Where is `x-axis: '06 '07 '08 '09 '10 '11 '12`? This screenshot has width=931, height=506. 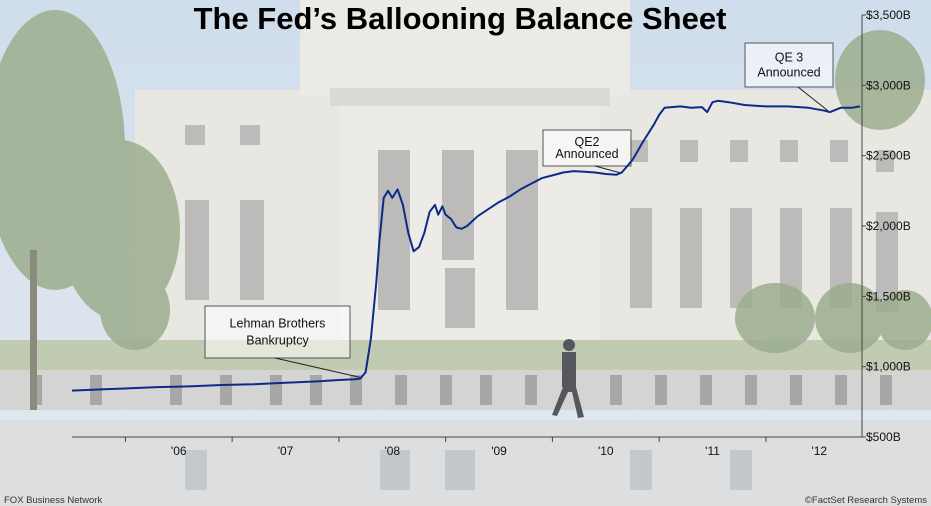 x-axis: '06 '07 '08 '09 '10 '11 '12 is located at coordinates (475, 447).